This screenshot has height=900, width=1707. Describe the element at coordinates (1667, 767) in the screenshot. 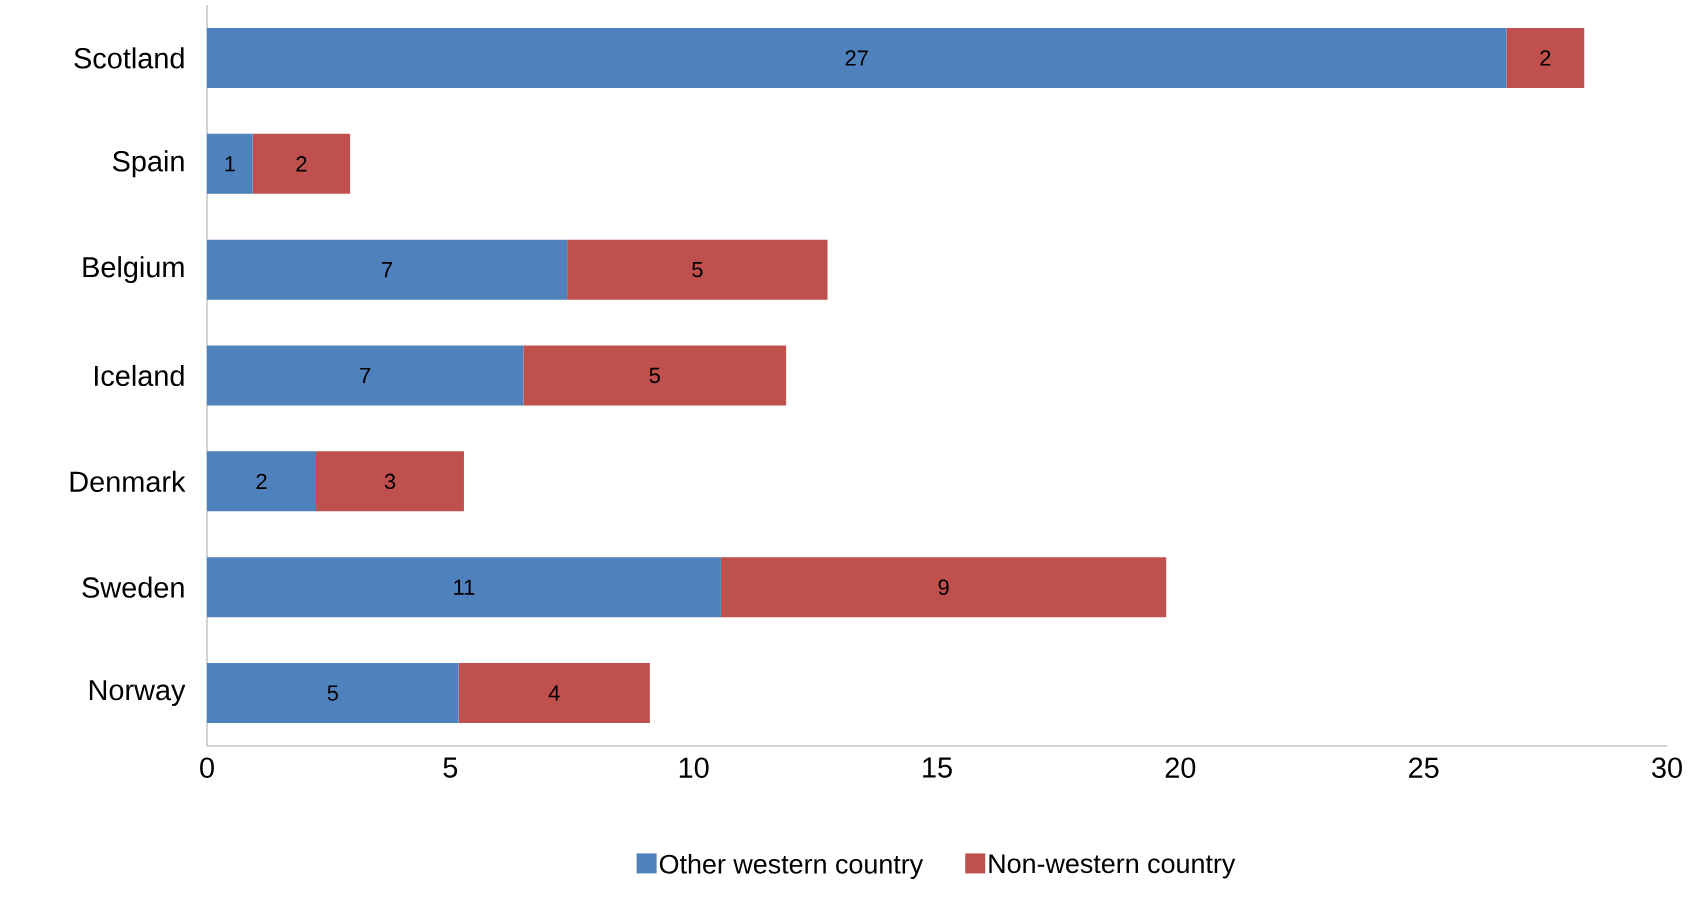

I see `x-tick-label: 30` at that location.